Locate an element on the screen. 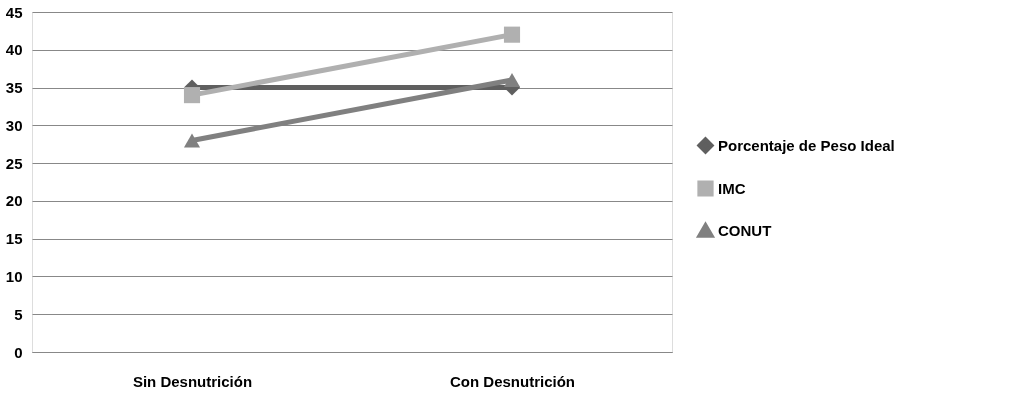 The width and height of the screenshot is (1036, 414). x-tick-label: Sin Desnutrición is located at coordinates (192, 381).